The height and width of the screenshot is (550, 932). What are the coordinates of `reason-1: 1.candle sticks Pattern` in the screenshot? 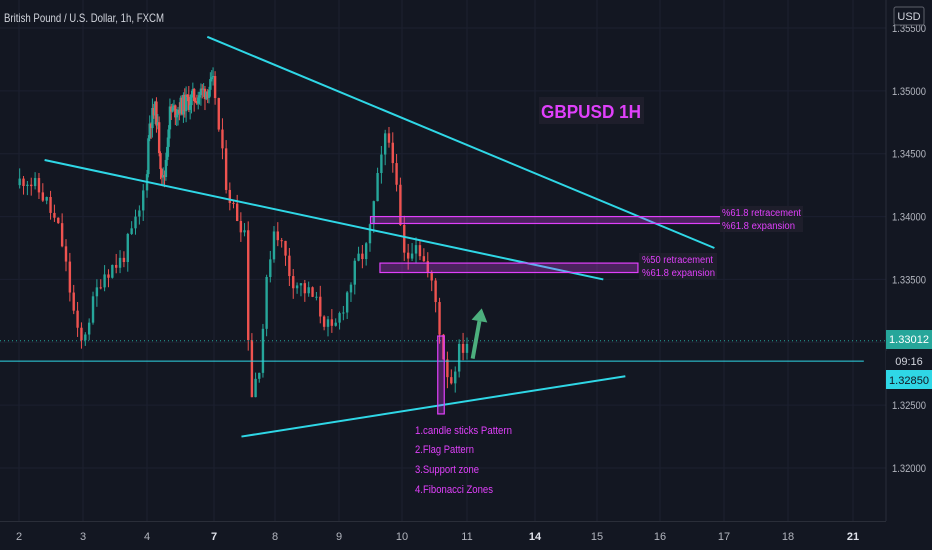 It's located at (463, 431).